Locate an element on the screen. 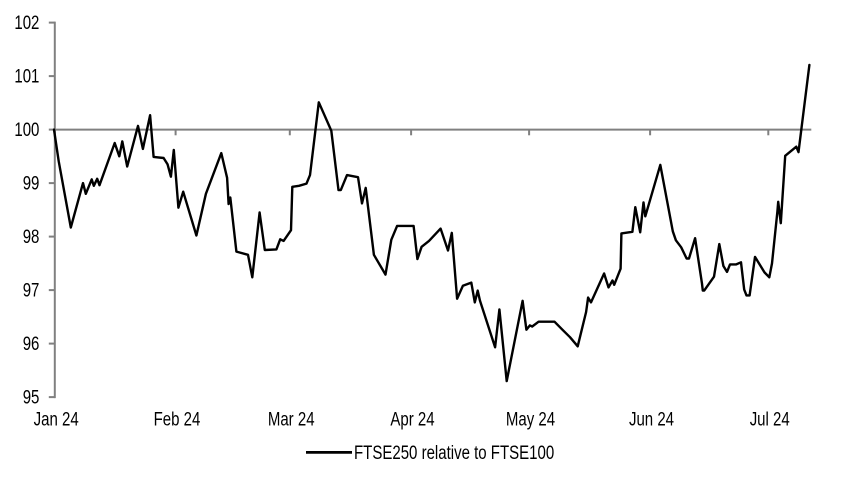  svg-text: 102 is located at coordinates (26, 23).